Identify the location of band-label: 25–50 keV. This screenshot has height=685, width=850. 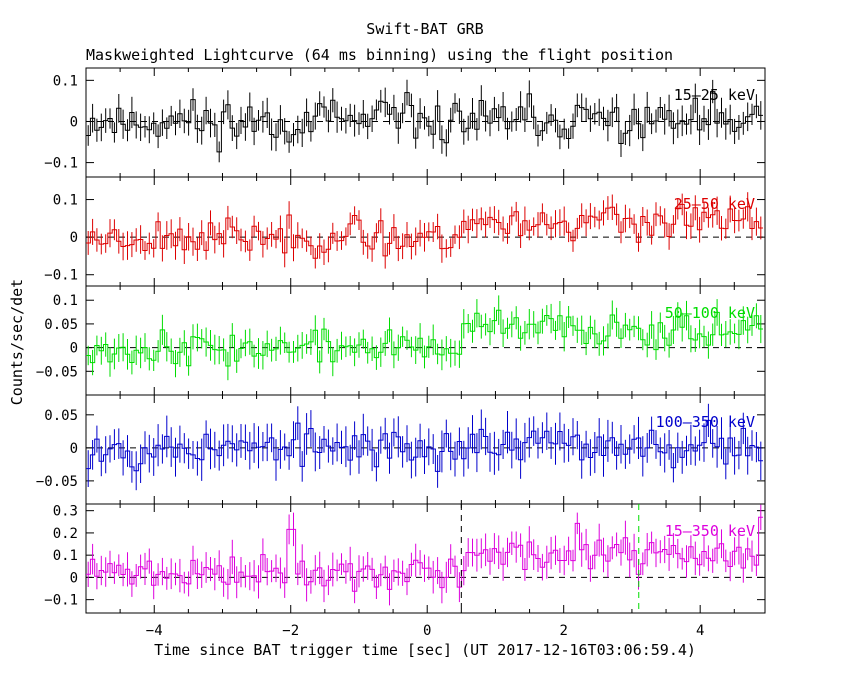
(714, 204).